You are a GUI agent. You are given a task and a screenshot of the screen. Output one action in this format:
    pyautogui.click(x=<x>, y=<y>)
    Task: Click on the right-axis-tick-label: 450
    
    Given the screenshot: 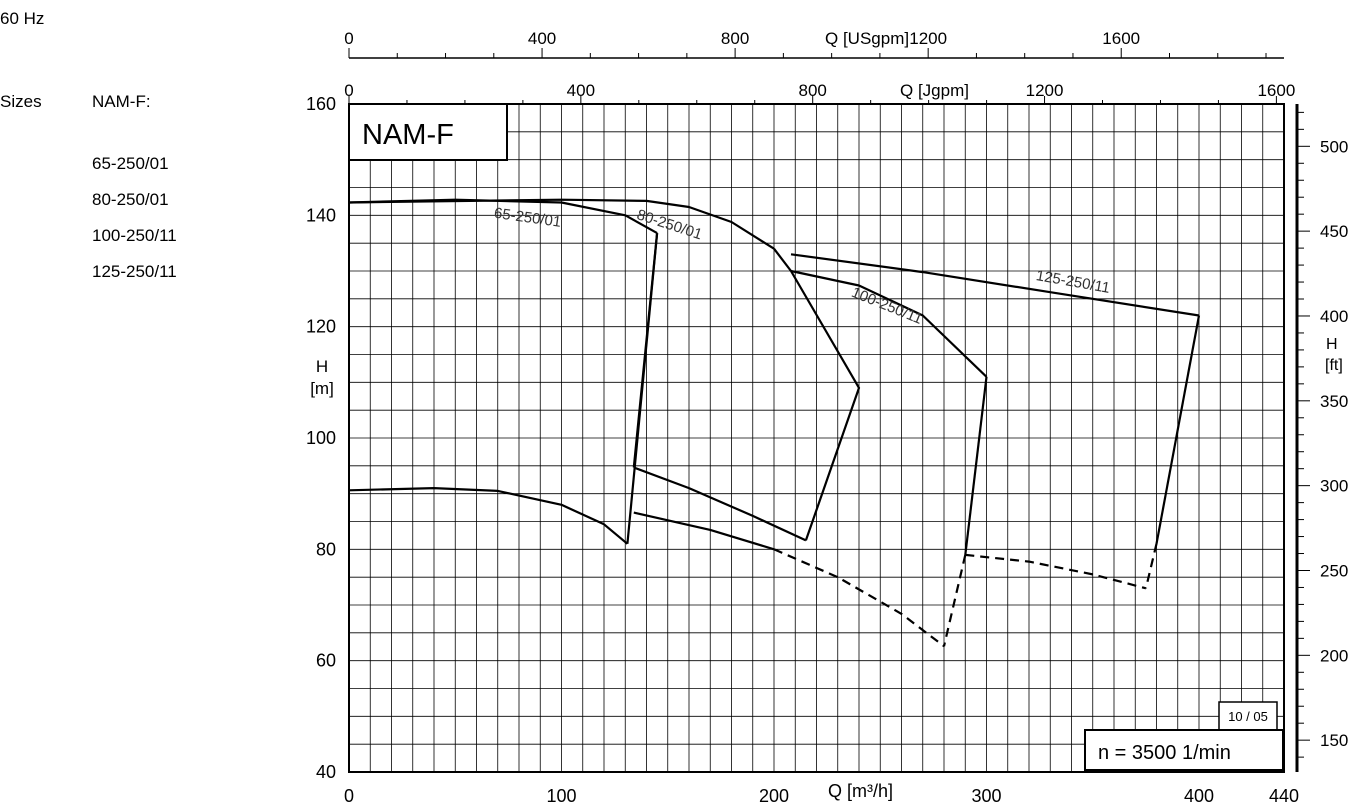 What is the action you would take?
    pyautogui.click(x=1334, y=231)
    